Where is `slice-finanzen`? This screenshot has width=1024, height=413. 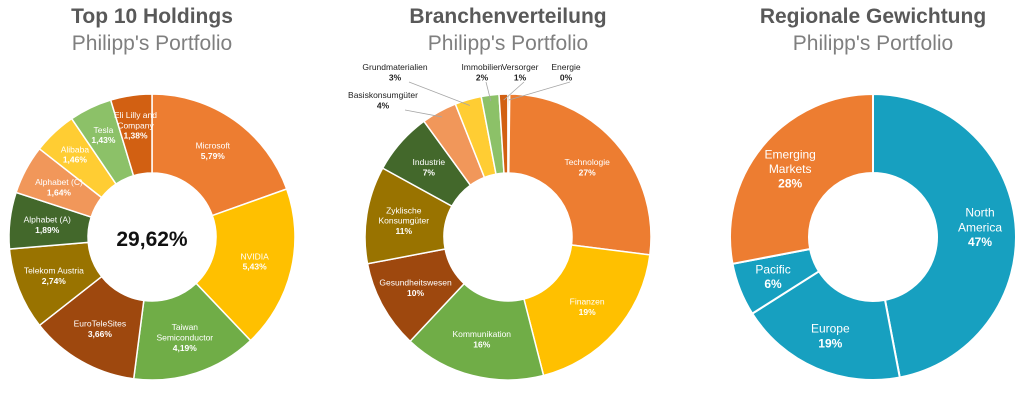
slice-finanzen is located at coordinates (587, 310).